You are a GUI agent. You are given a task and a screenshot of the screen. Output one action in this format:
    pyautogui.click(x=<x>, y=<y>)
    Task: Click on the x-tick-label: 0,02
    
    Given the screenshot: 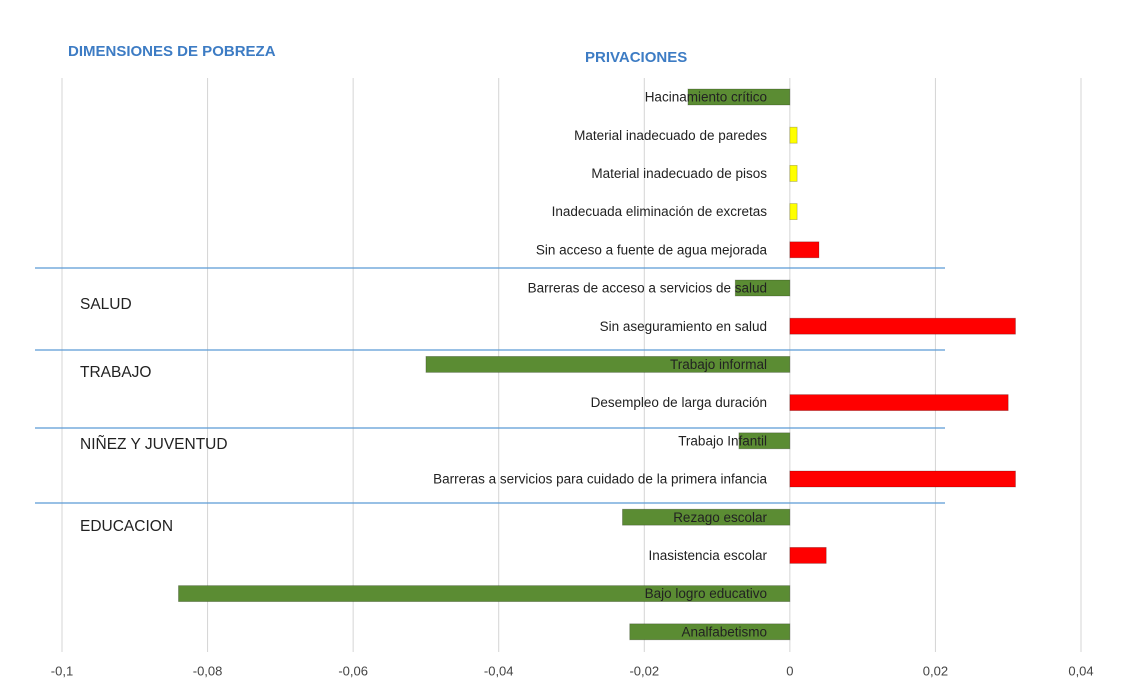 What is the action you would take?
    pyautogui.click(x=935, y=670)
    